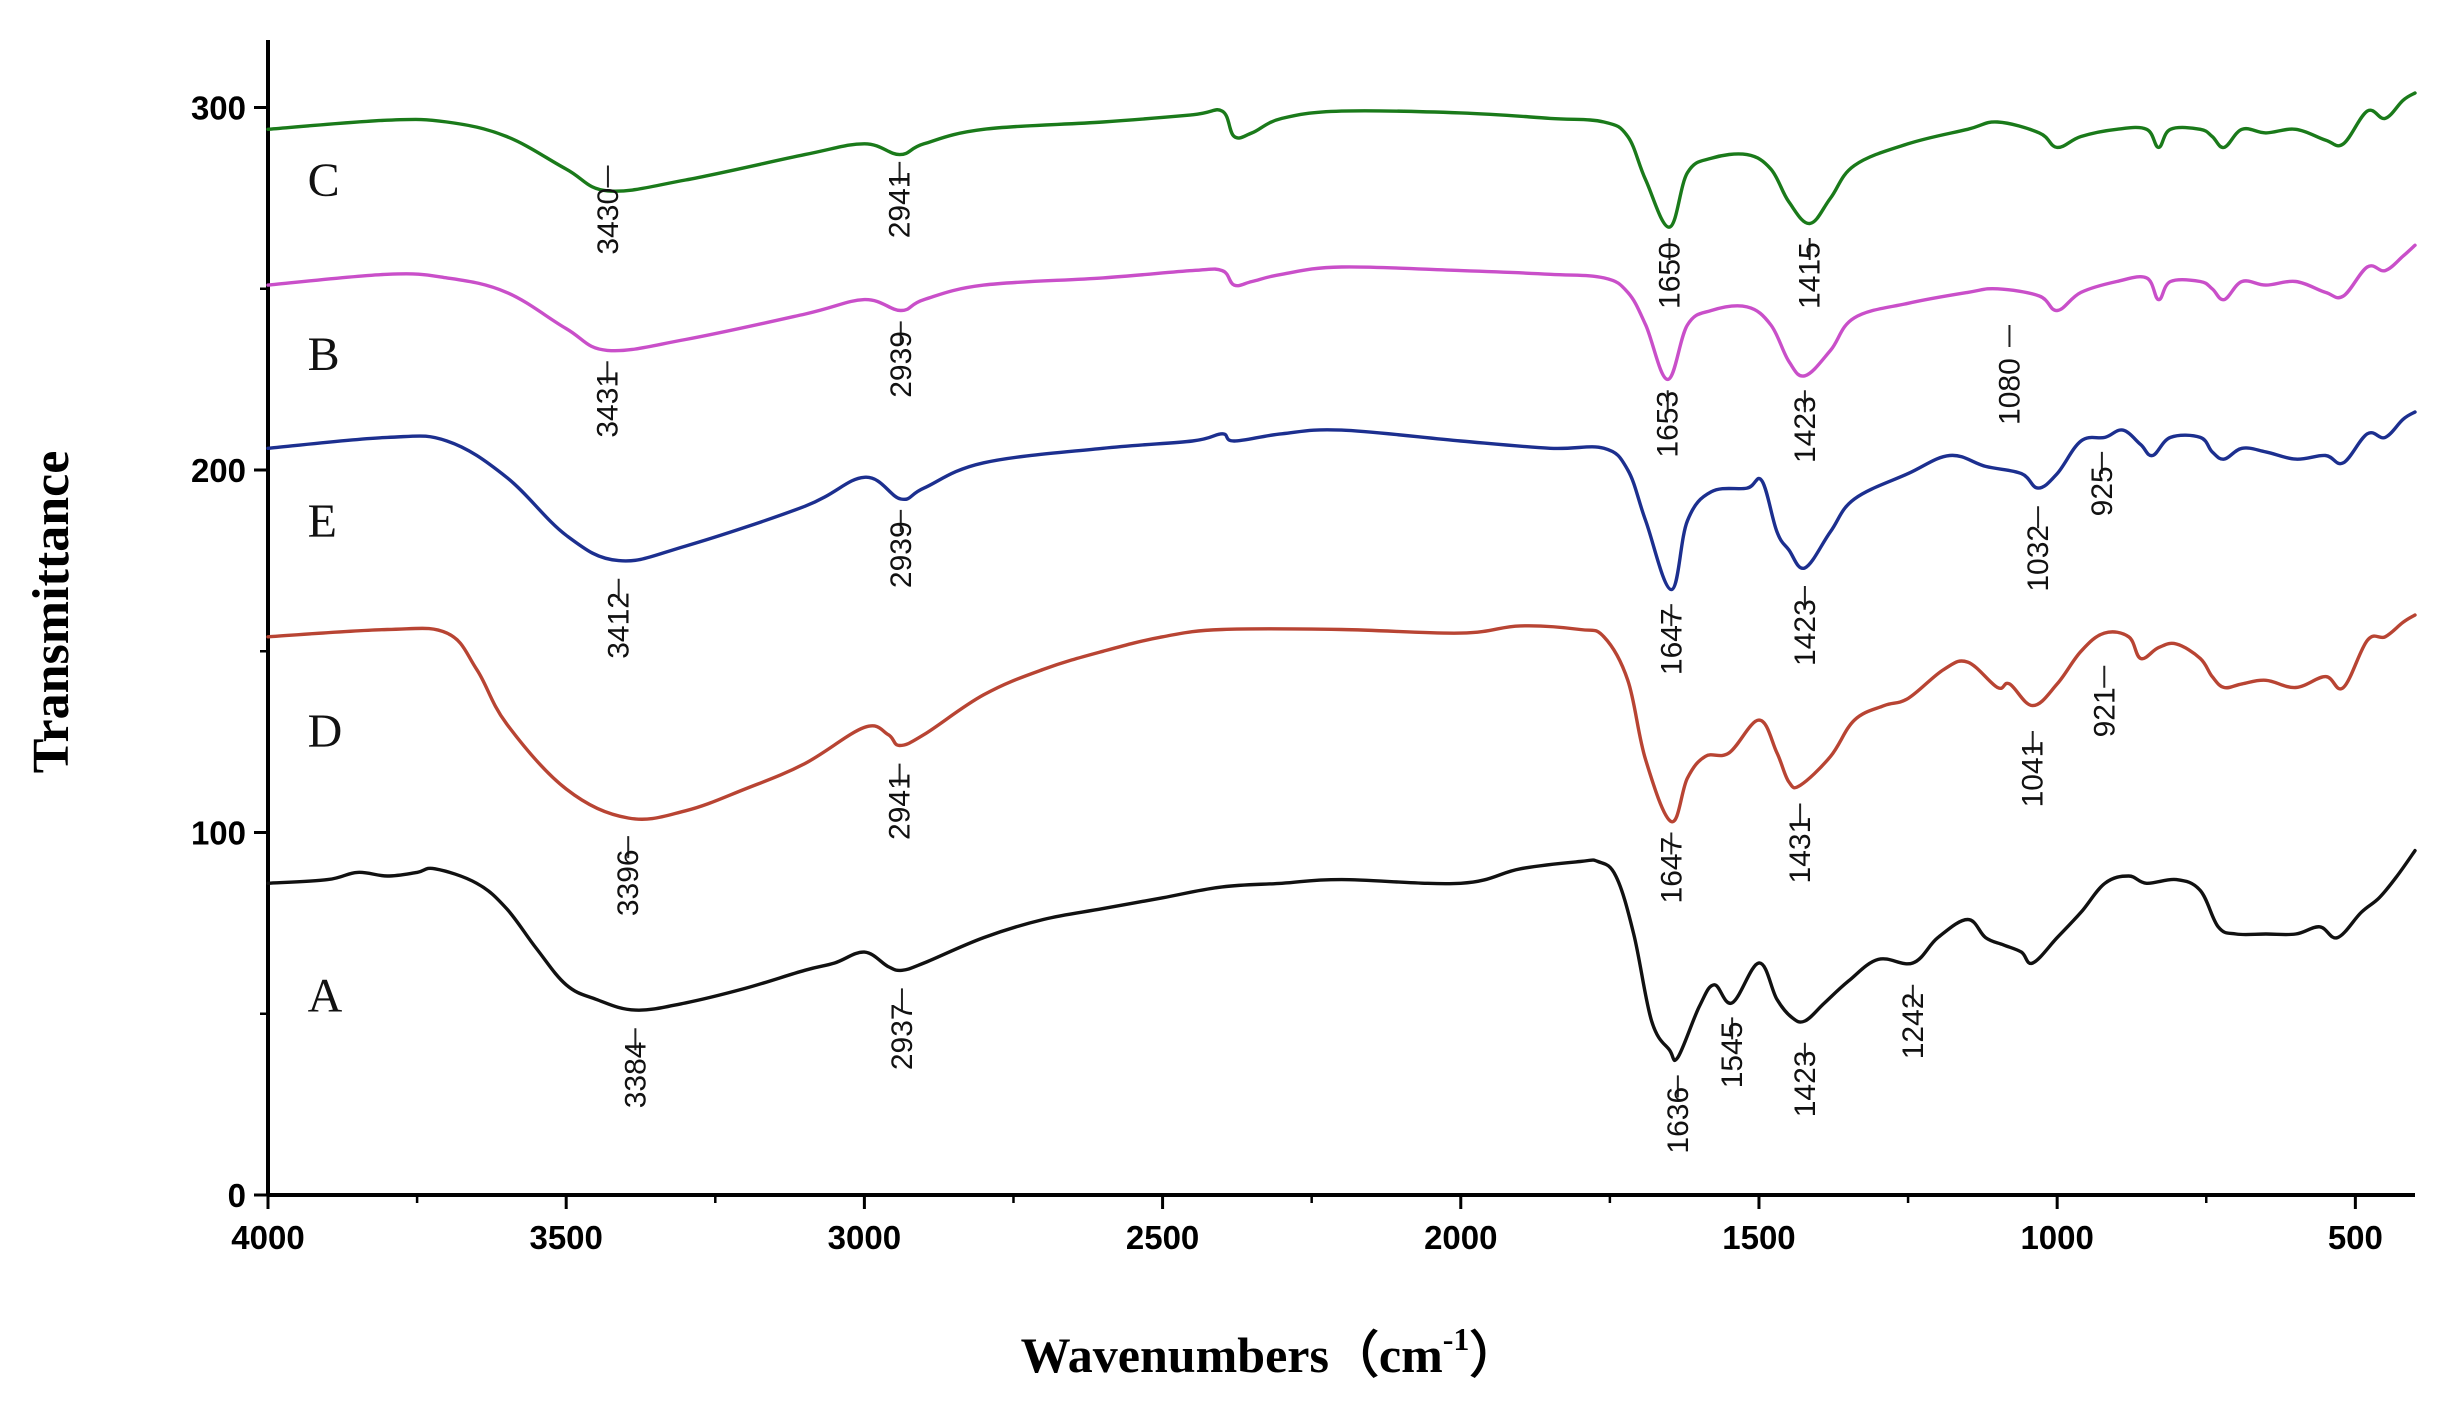 This screenshot has height=1417, width=2446. I want to click on peak-annotation: 1080, so click(2010, 375).